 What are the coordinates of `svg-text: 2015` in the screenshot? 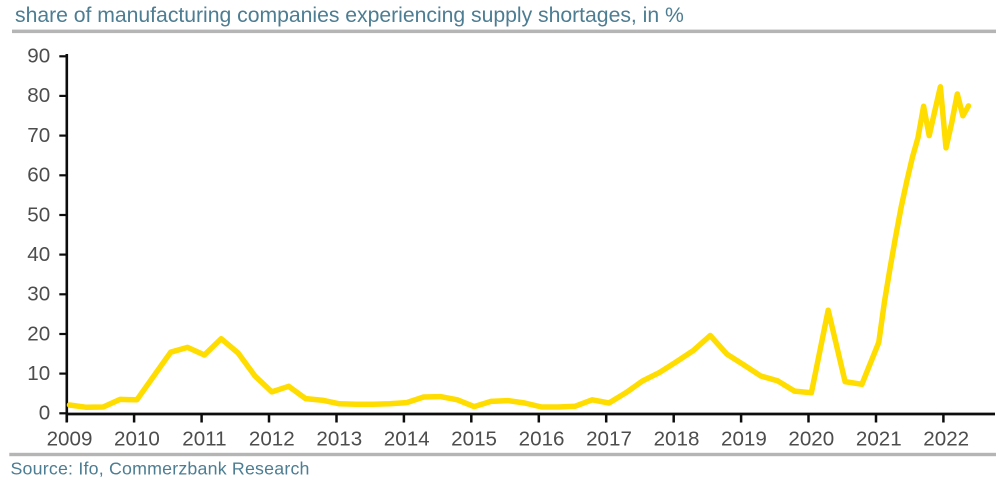 It's located at (474, 439).